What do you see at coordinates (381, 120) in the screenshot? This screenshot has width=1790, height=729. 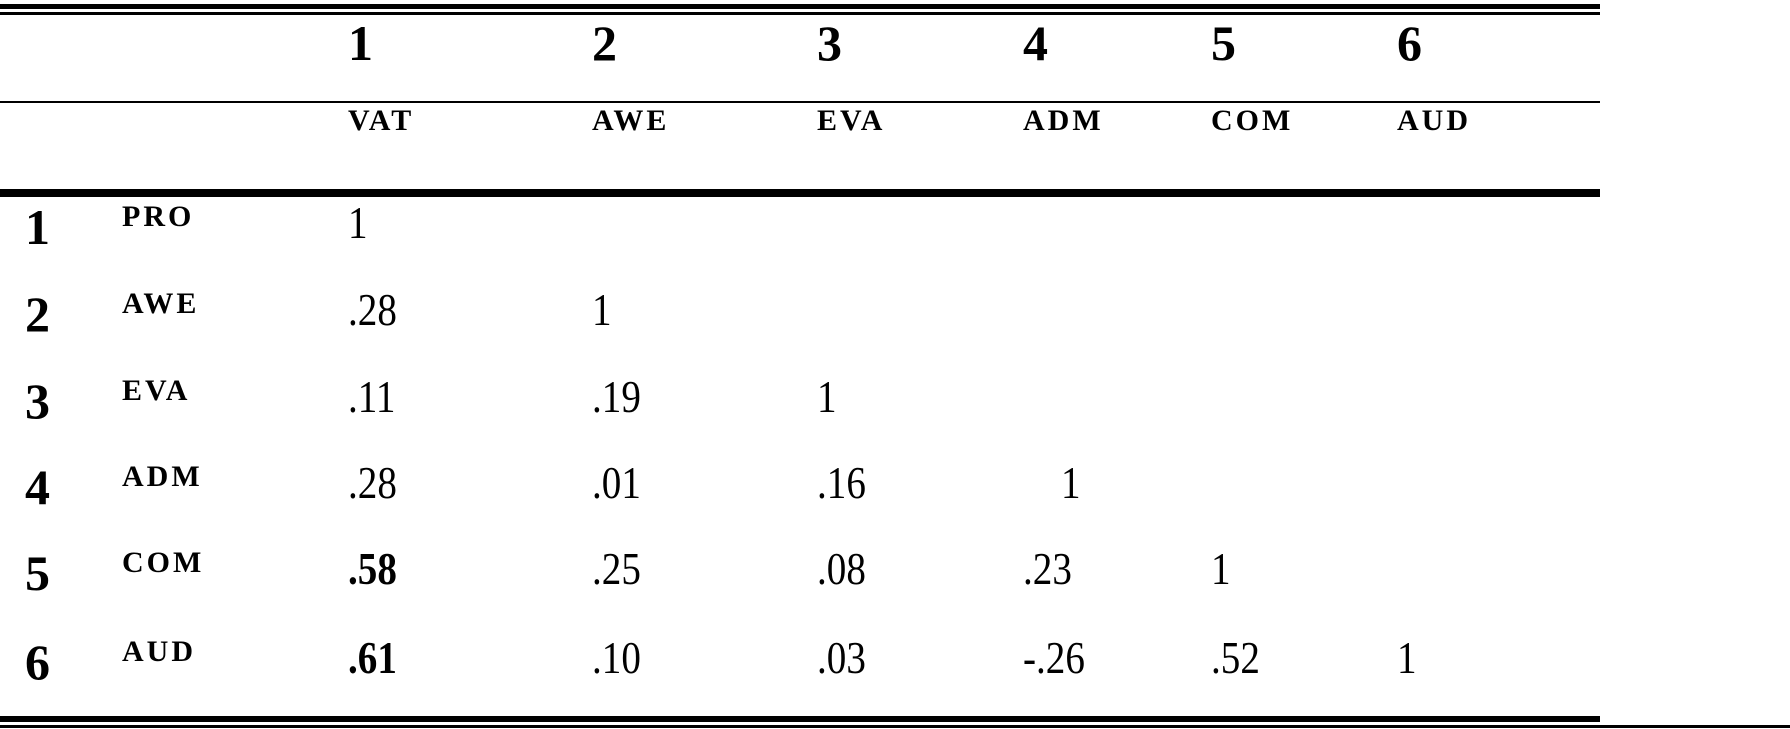 I see `column-label: VAT` at bounding box center [381, 120].